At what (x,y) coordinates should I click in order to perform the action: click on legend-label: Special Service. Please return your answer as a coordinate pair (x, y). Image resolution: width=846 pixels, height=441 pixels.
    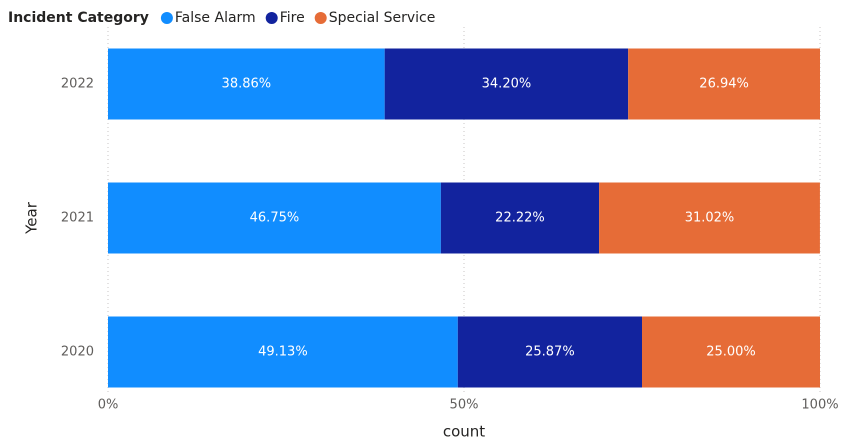
    Looking at the image, I should click on (382, 18).